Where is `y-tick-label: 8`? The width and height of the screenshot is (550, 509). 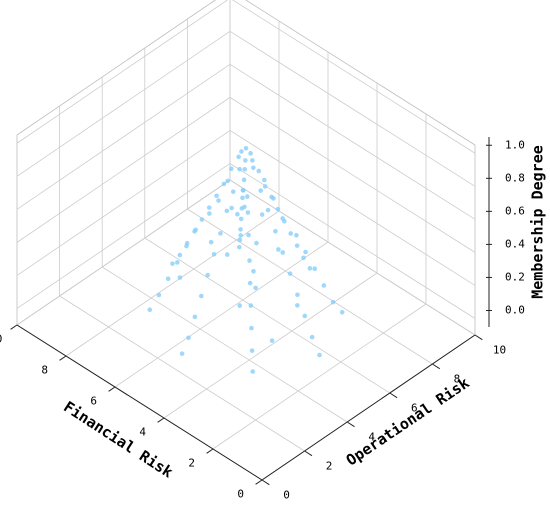
y-tick-label: 8 is located at coordinates (457, 379).